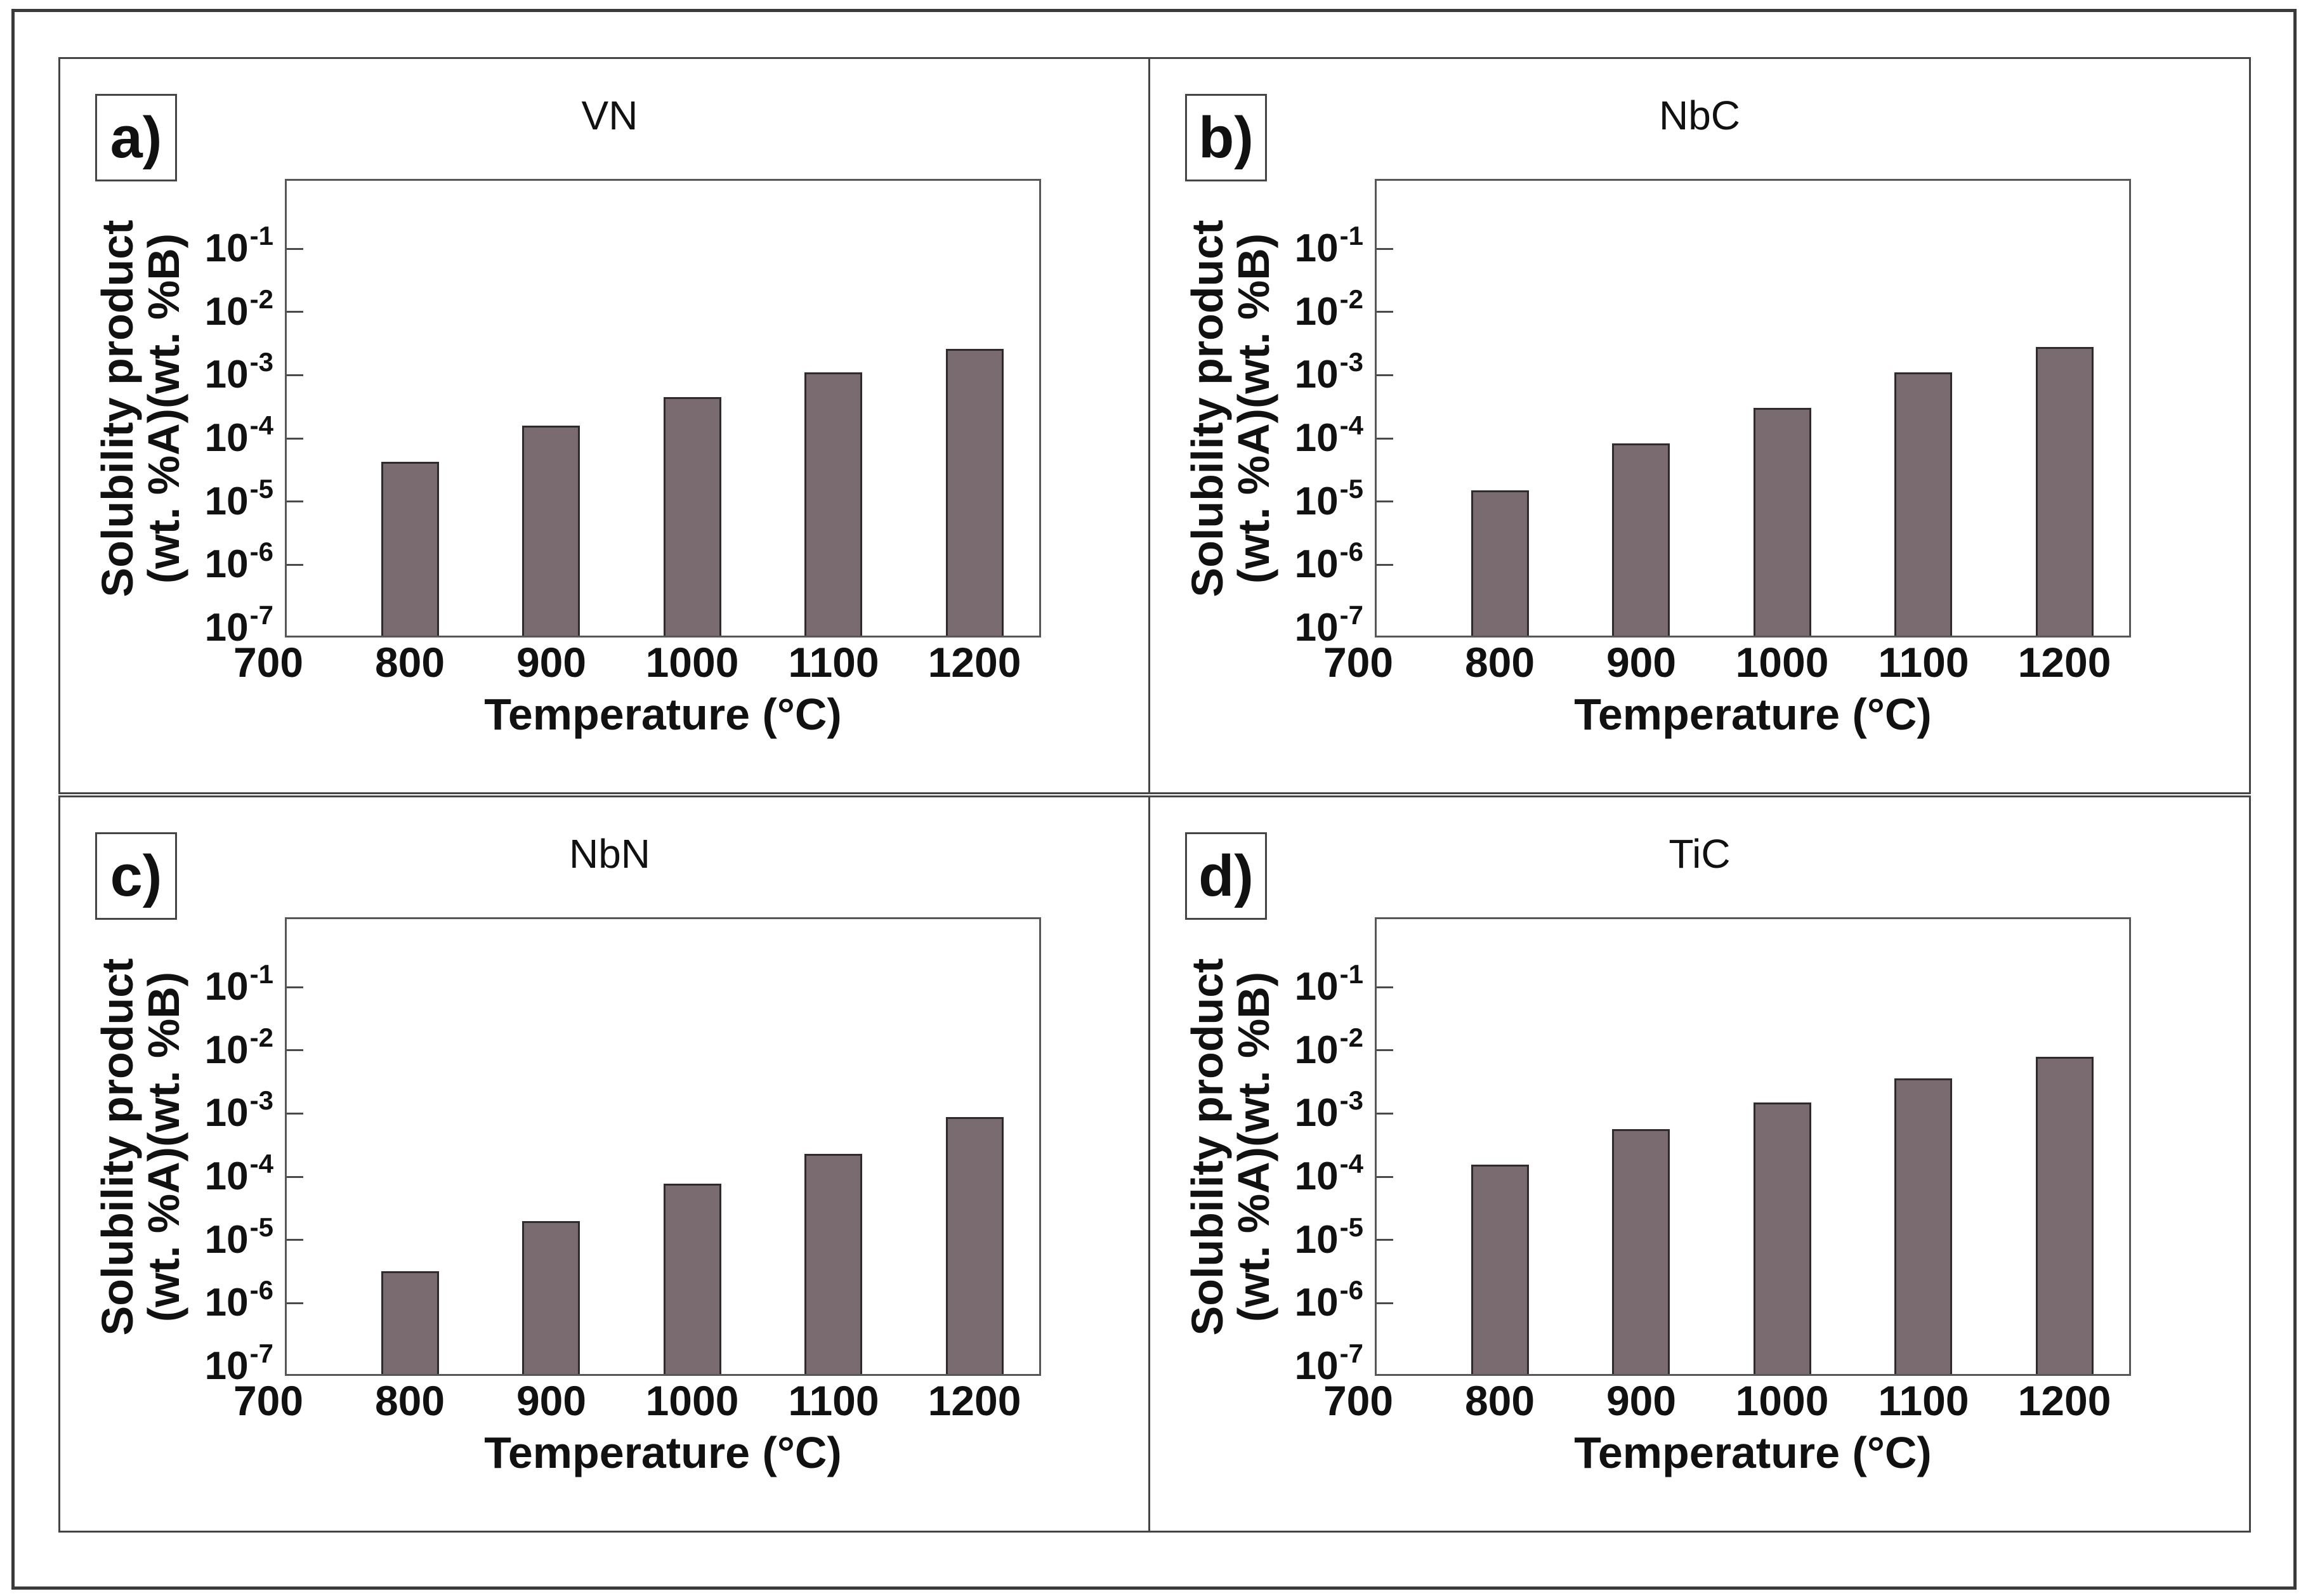 The width and height of the screenshot is (2308, 1596). Describe the element at coordinates (1782, 662) in the screenshot. I see `x-tick-label: 1000` at that location.